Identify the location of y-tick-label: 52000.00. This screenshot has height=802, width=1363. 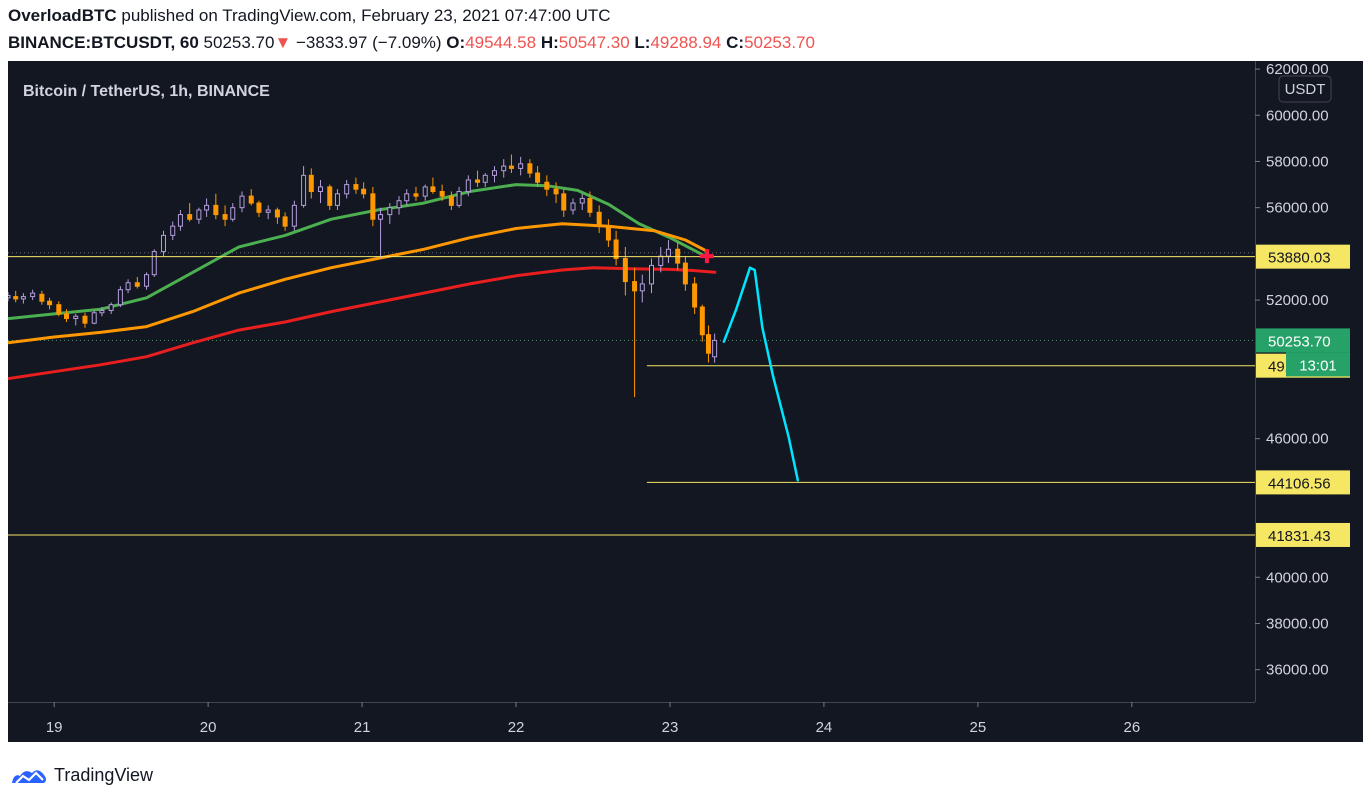
(1297, 300).